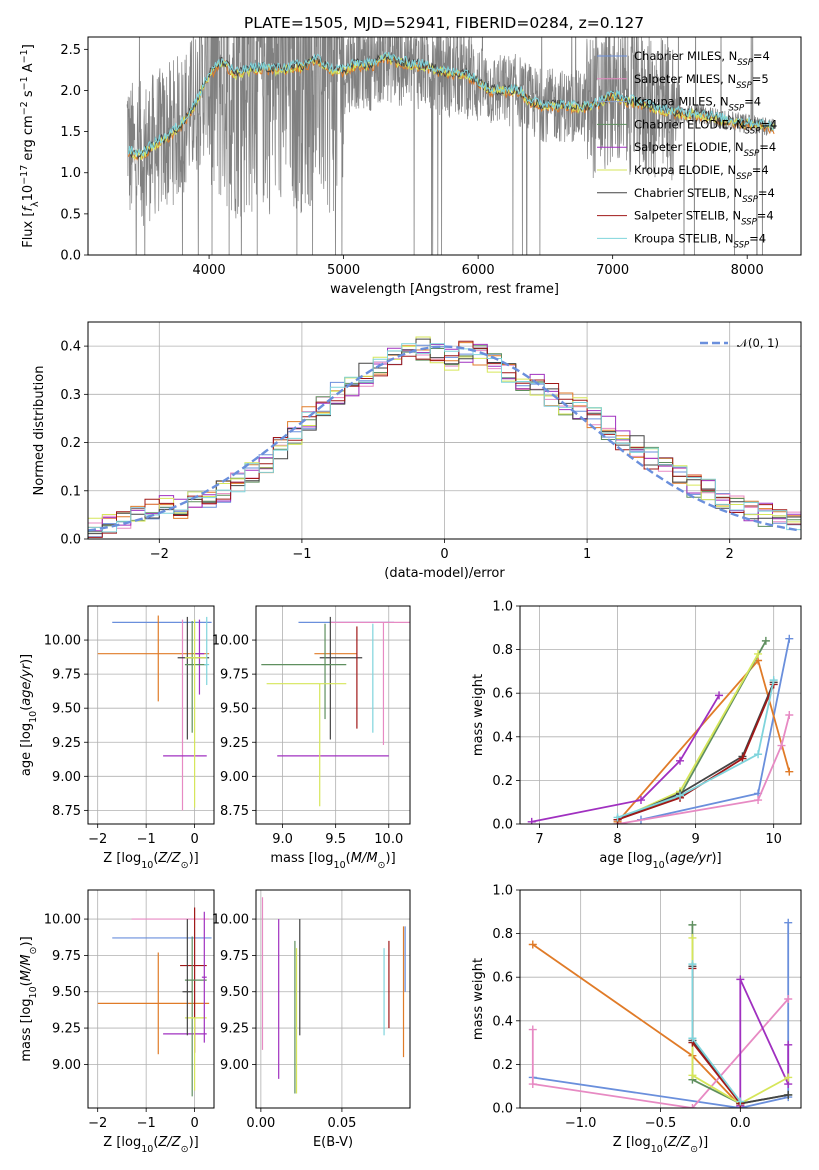 Image resolution: width=819 pixels, height=1170 pixels. Describe the element at coordinates (444, 289) in the screenshot. I see `x-axis-label: wavelength [Angstrom, rest frame]` at that location.